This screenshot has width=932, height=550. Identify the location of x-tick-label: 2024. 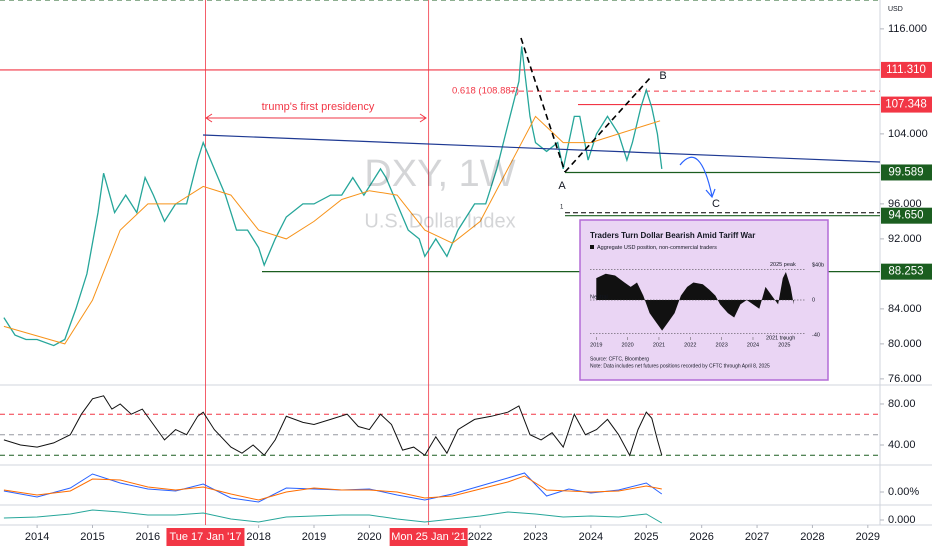
(591, 537).